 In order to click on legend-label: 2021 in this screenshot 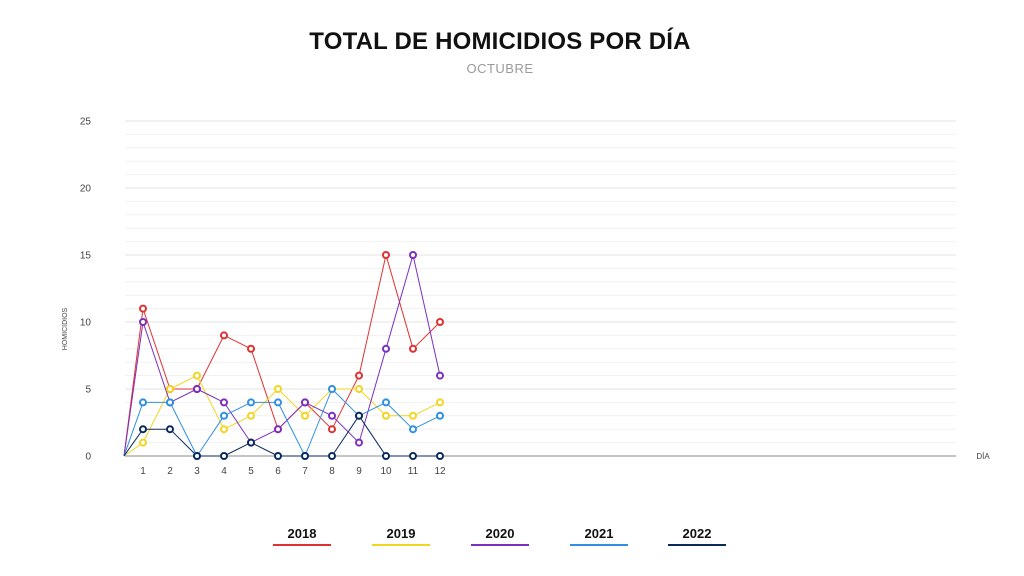, I will do `click(599, 533)`.